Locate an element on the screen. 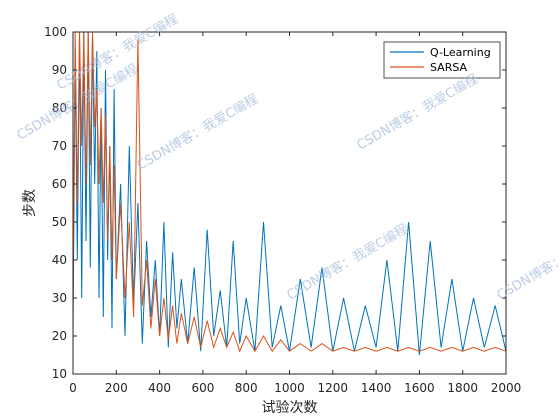 The height and width of the screenshot is (420, 560). y-tick-label: 30 is located at coordinates (59, 298).